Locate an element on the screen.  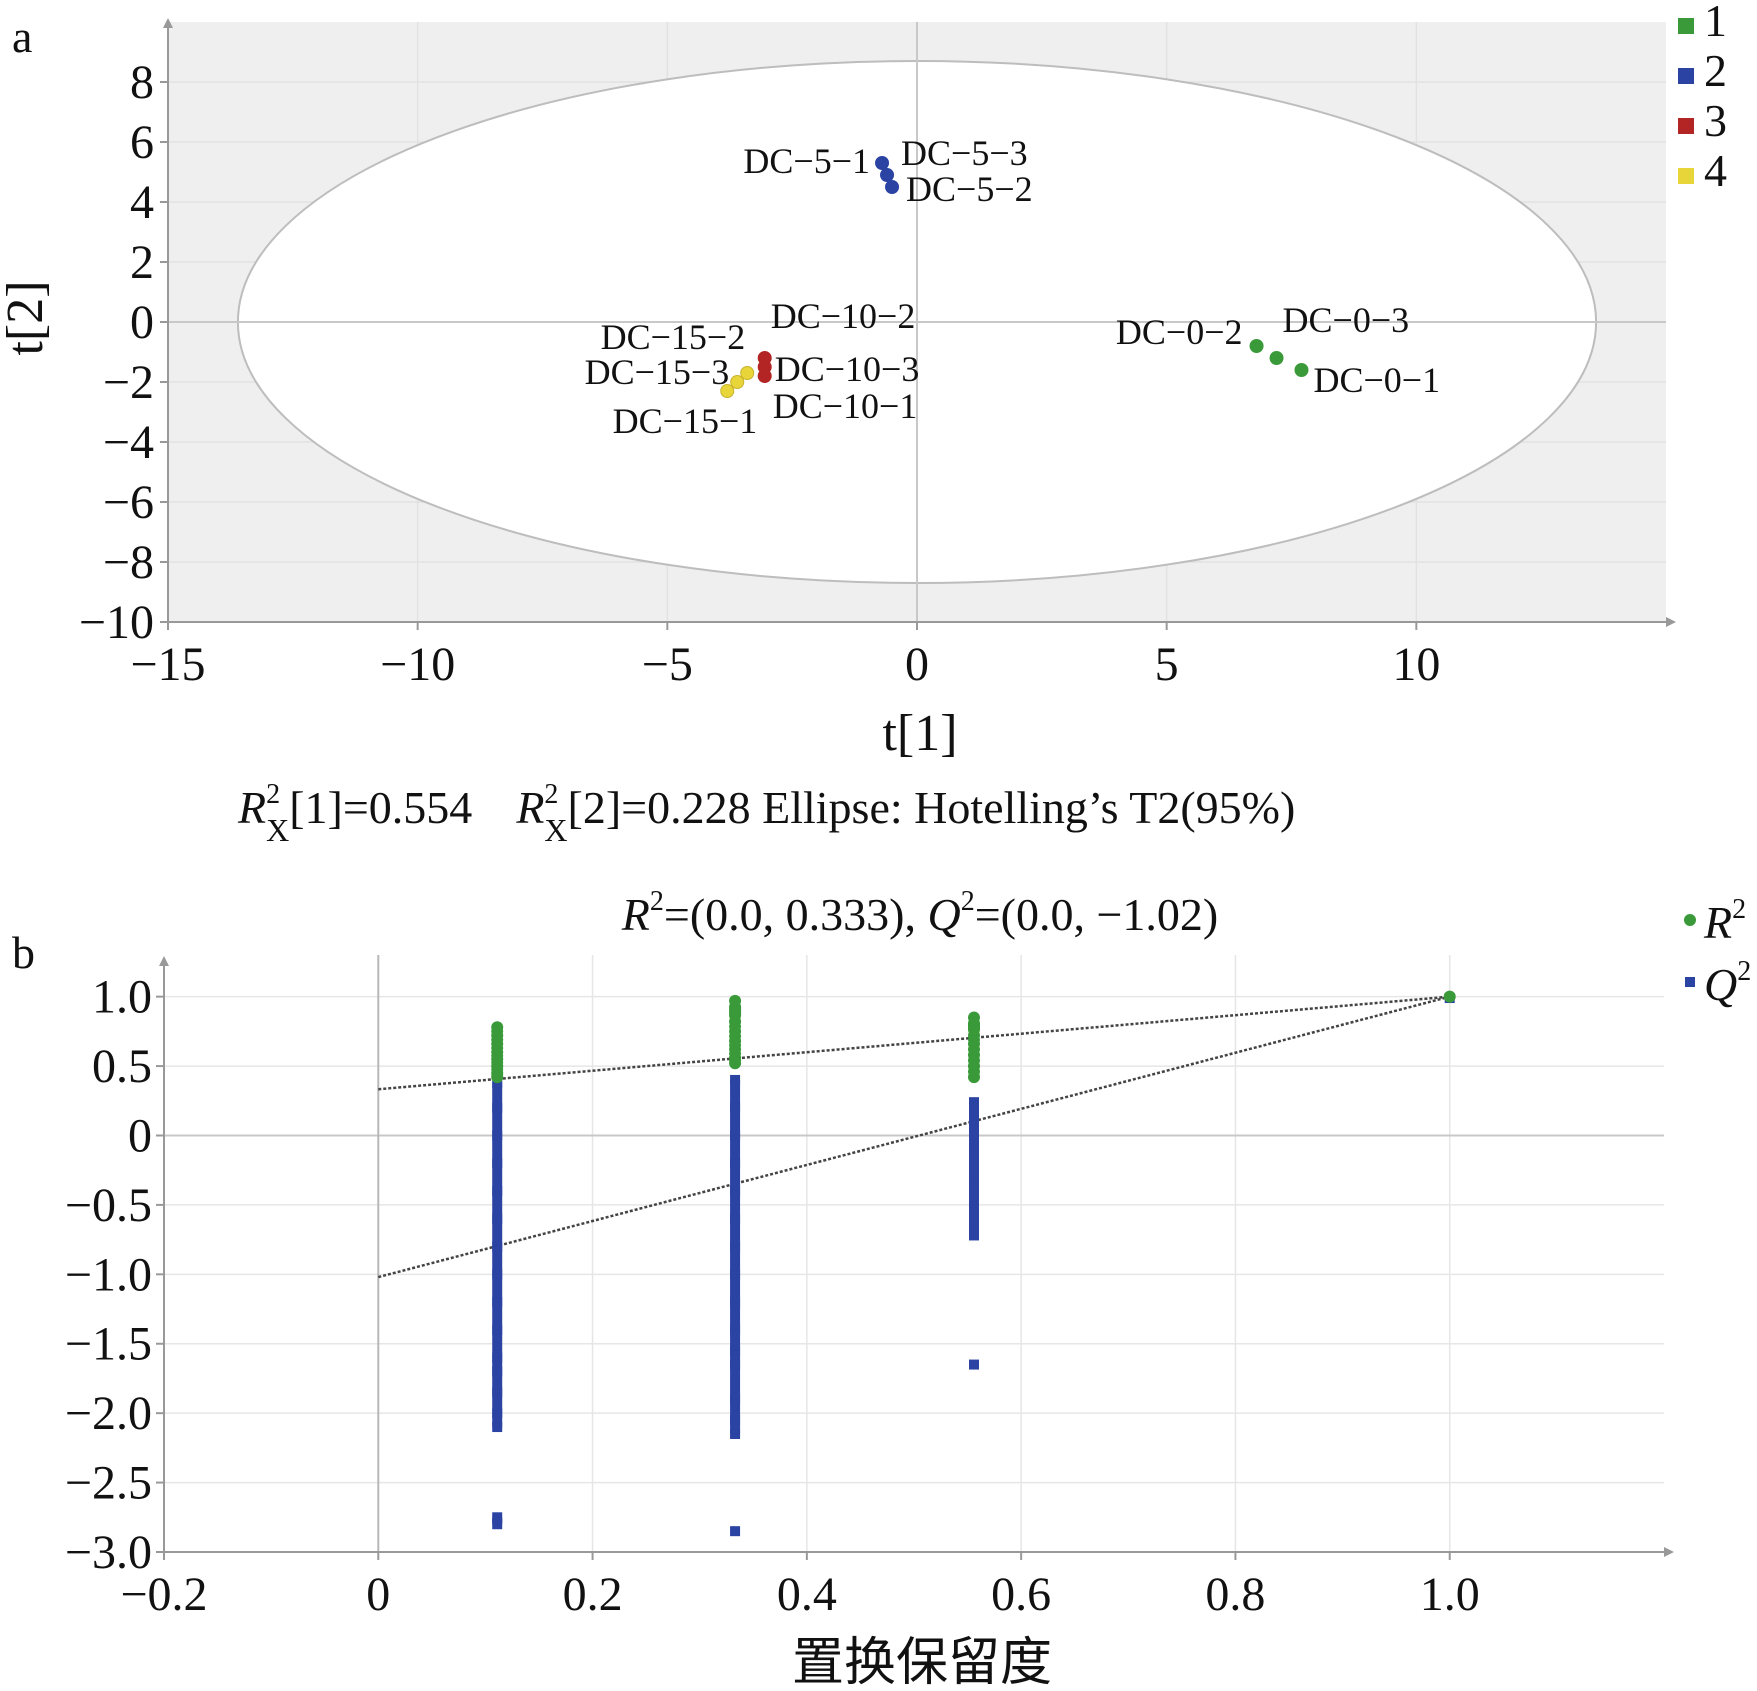
x-tick-label-a: −15 is located at coordinates (167, 664).